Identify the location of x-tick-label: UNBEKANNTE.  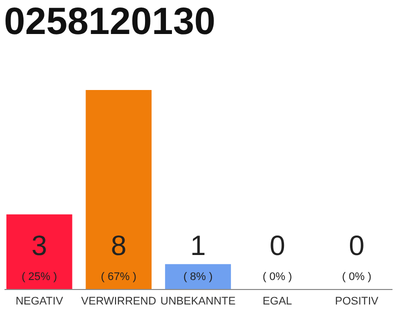
(198, 302).